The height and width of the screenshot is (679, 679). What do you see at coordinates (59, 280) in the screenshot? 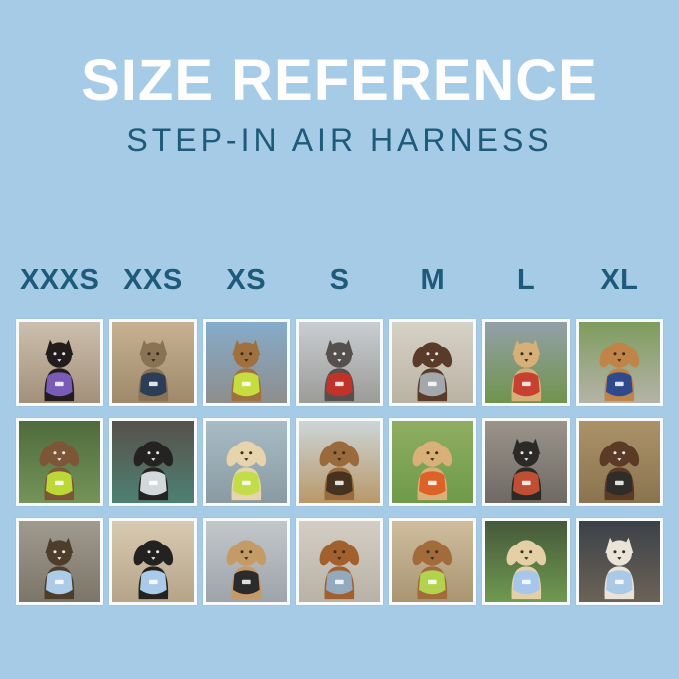
I see `size-label-xxxs: XXXS` at bounding box center [59, 280].